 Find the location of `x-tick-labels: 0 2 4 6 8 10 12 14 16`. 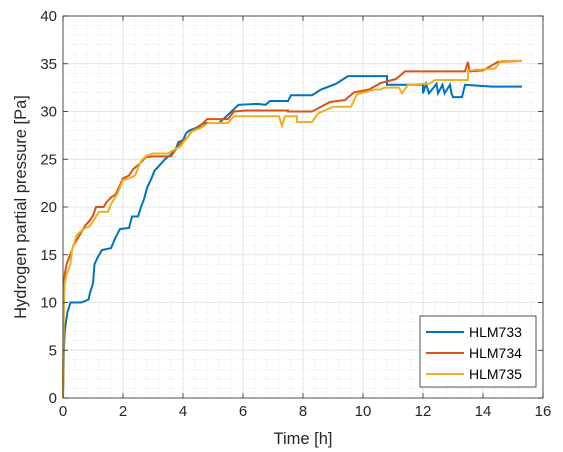

x-tick-labels: 0 2 4 6 8 10 12 14 16 is located at coordinates (305, 411).